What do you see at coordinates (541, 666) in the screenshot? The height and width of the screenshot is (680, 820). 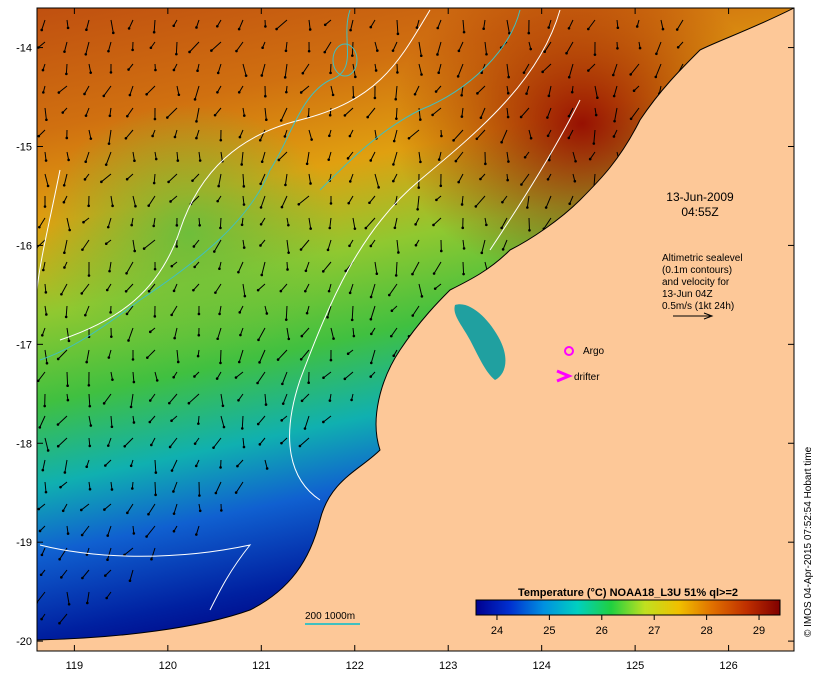 I see `lon-tick-label: 124` at bounding box center [541, 666].